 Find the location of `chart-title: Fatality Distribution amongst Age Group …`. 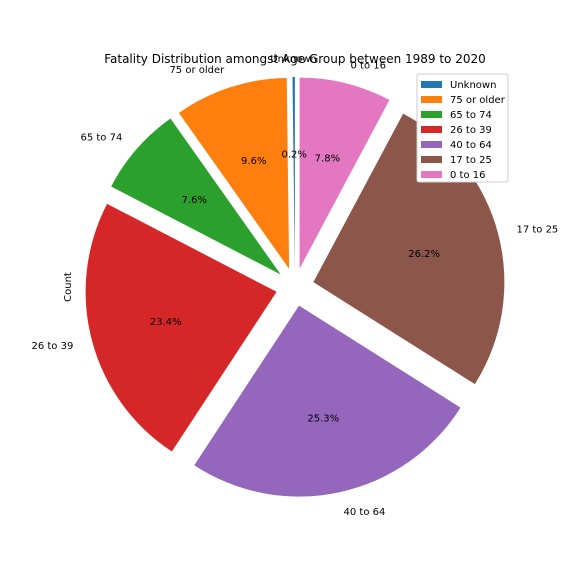

chart-title: Fatality Distribution amongst Age Group … is located at coordinates (295, 59).